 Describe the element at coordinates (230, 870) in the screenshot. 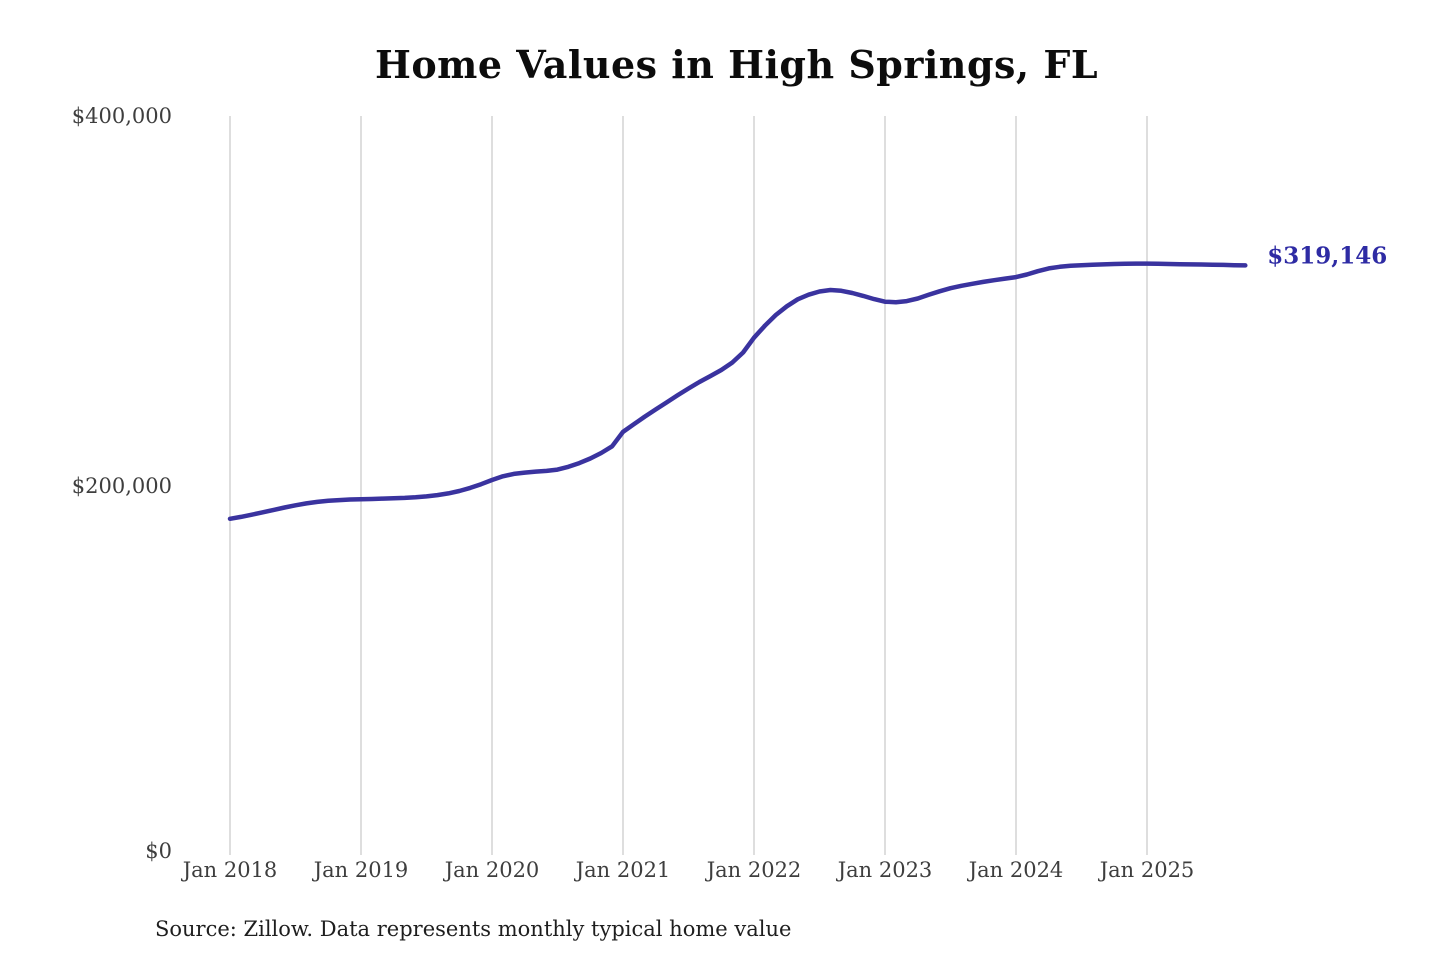

I see `x-axis-tick-label: Jan 2018` at that location.